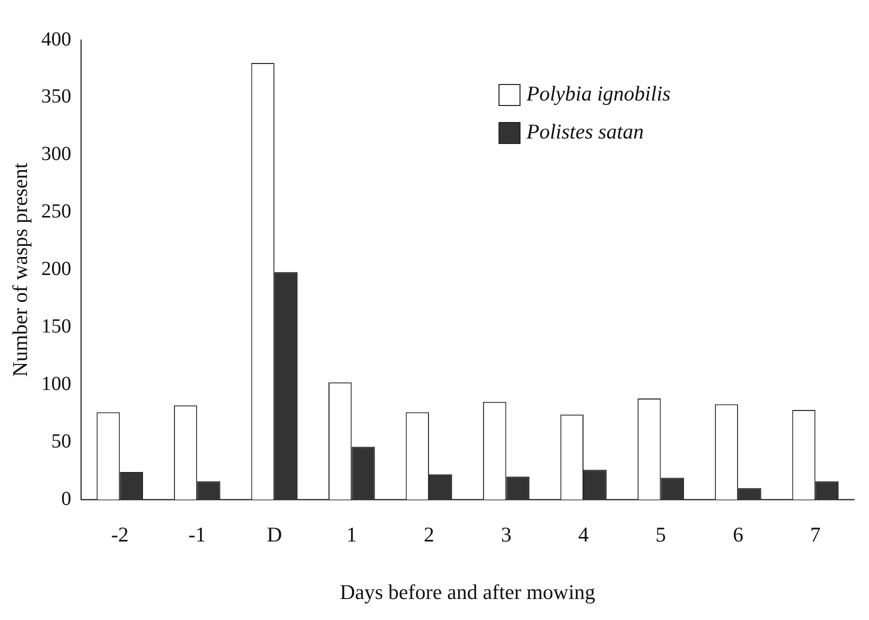 This screenshot has width=869, height=620. Describe the element at coordinates (56, 327) in the screenshot. I see `y-tick-label: 150` at that location.